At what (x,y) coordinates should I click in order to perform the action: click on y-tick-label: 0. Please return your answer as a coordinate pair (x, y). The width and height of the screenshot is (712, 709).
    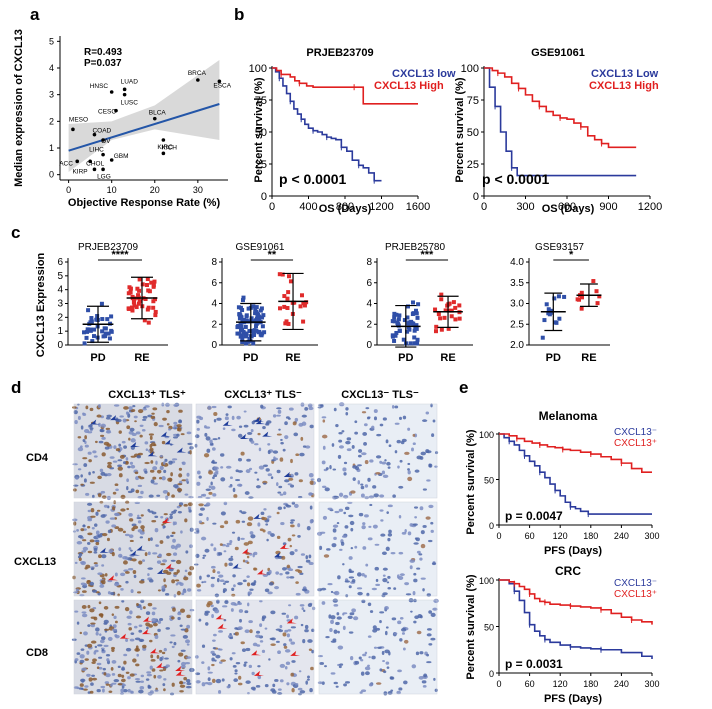
    Looking at the image, I should click on (476, 197).